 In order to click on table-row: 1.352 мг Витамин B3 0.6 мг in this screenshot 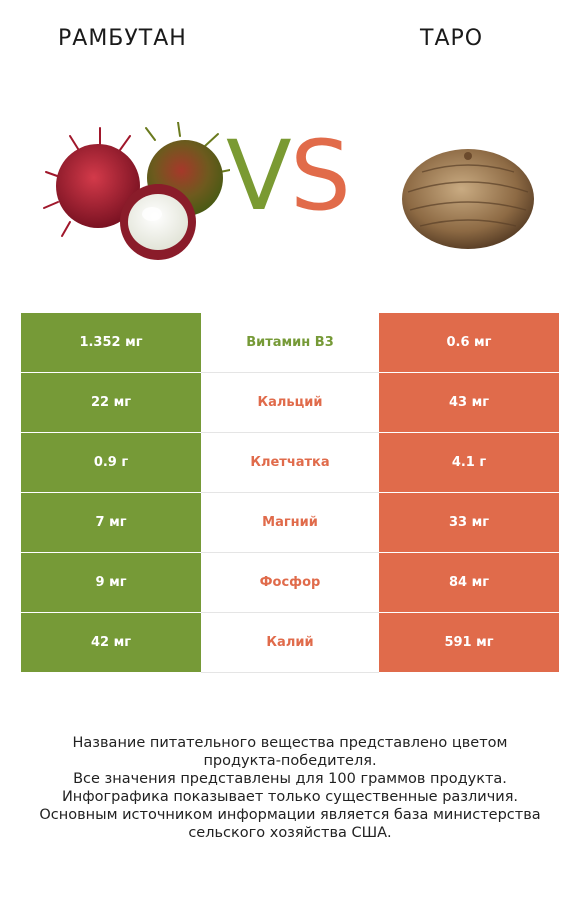, I will do `click(290, 343)`.